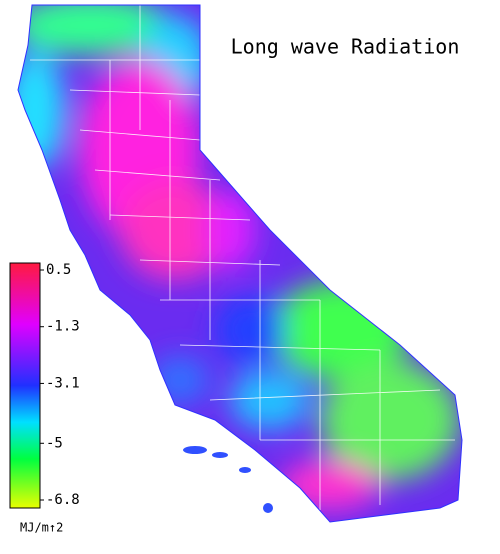  Describe the element at coordinates (63, 500) in the screenshot. I see `colorbar-tick-label: -6.8` at that location.